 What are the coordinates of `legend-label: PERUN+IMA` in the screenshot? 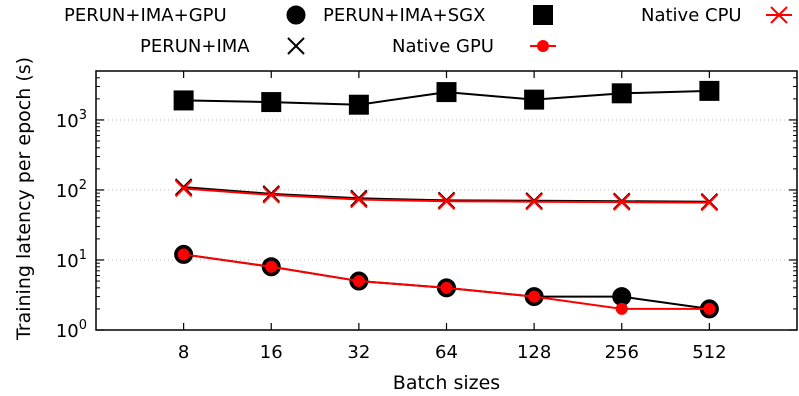 It's located at (195, 46).